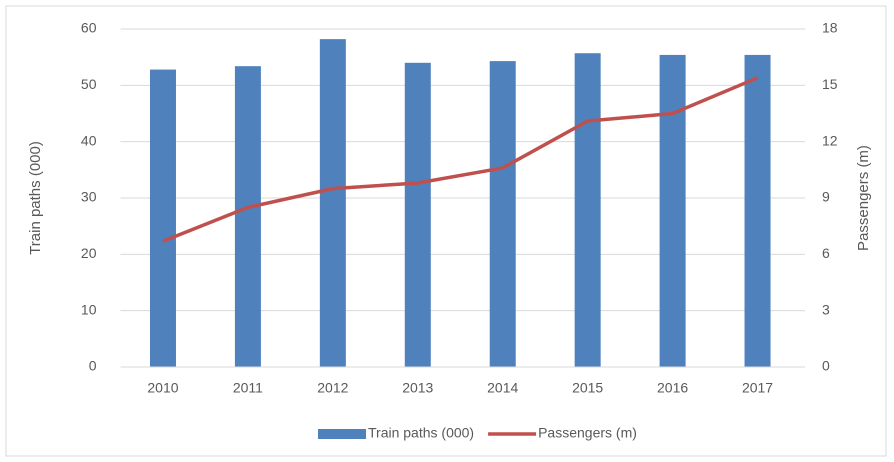  What do you see at coordinates (89, 253) in the screenshot?
I see `y-tick-label: 20` at bounding box center [89, 253].